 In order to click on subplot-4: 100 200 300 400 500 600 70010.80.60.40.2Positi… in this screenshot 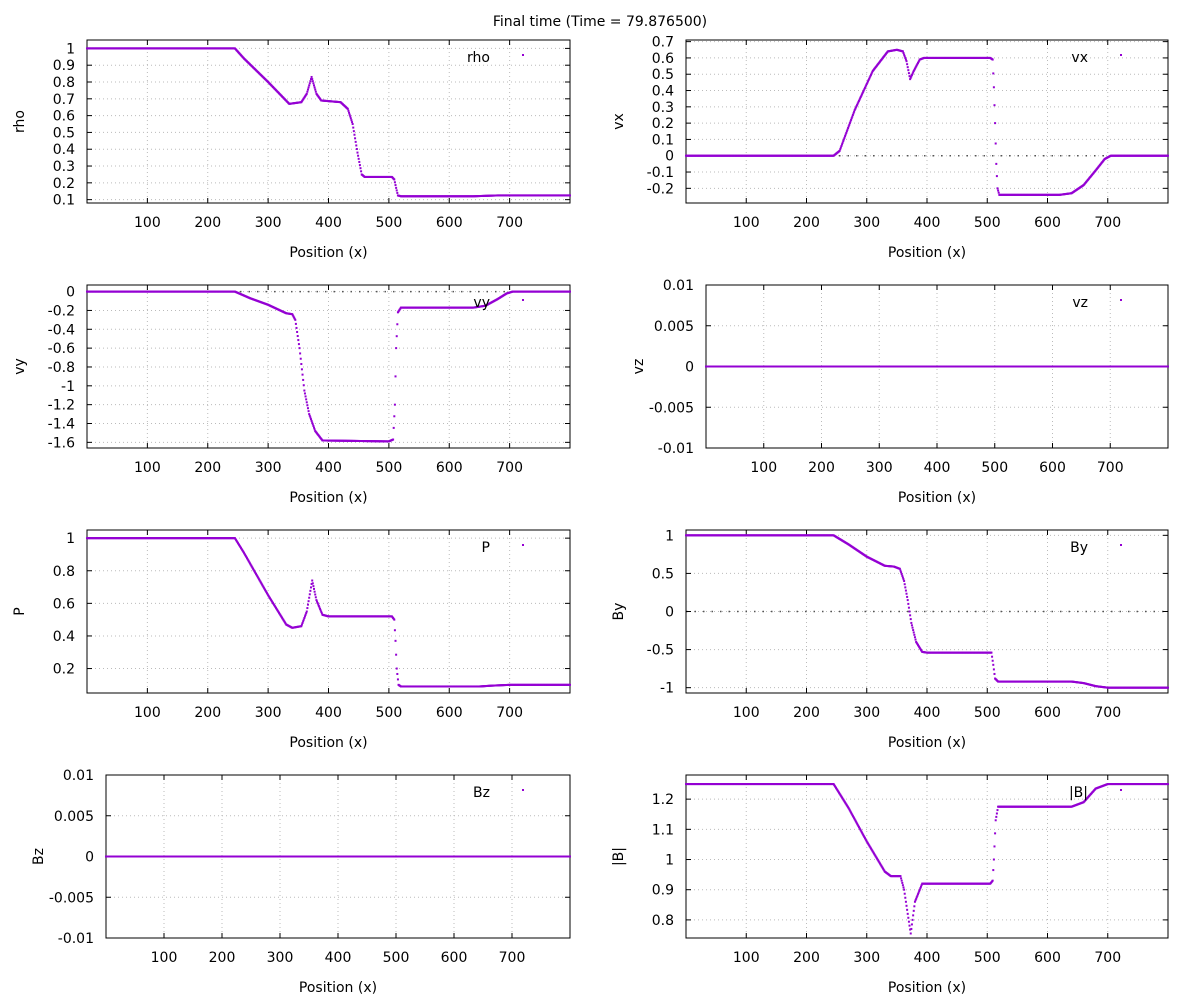, I will do `click(291, 640)`.